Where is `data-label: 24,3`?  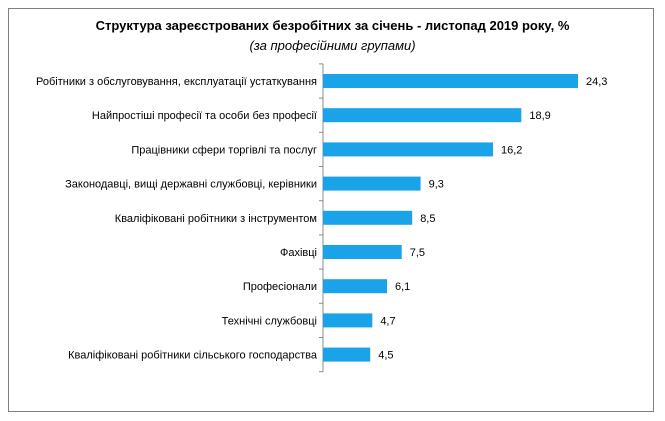 data-label: 24,3 is located at coordinates (596, 82).